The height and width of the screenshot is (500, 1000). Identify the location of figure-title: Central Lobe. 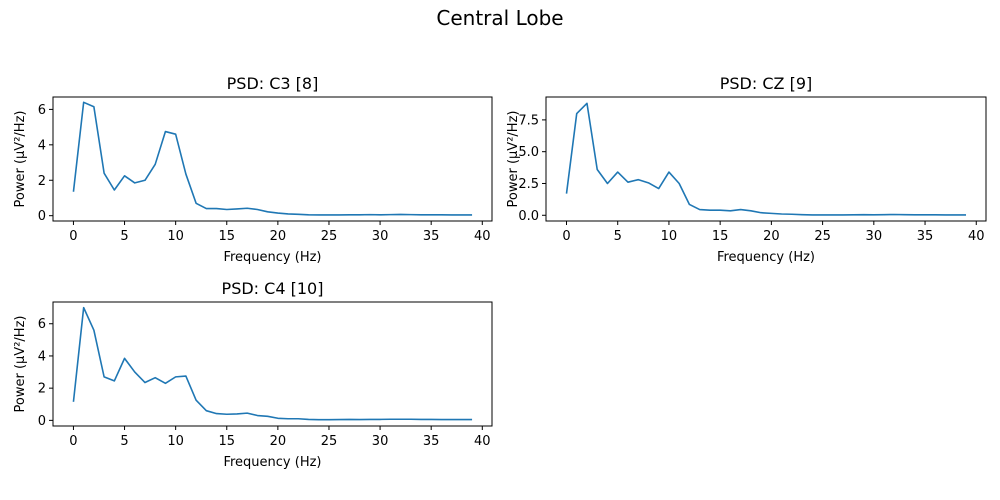
(499, 18).